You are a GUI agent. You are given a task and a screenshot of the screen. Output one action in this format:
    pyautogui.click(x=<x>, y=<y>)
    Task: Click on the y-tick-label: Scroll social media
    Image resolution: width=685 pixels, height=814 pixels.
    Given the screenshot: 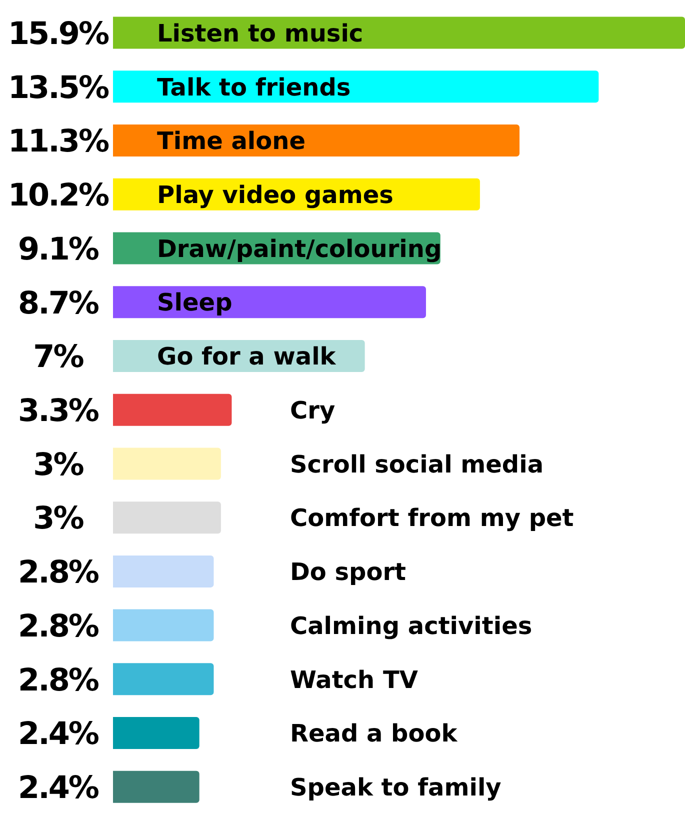 What is the action you would take?
    pyautogui.click(x=417, y=464)
    